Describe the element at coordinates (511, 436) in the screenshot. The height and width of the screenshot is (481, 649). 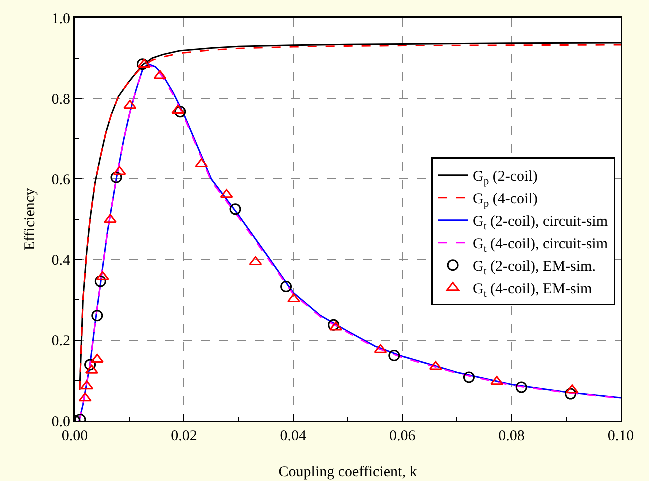
I see `x-tick-label: 0.08` at that location.